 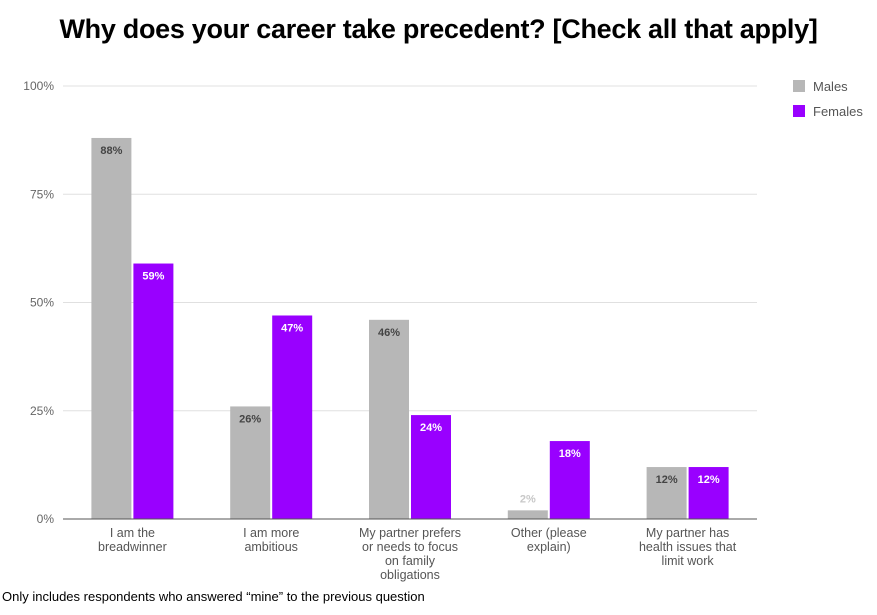 I want to click on x-tick-label: My partner prefers, so click(x=410, y=533).